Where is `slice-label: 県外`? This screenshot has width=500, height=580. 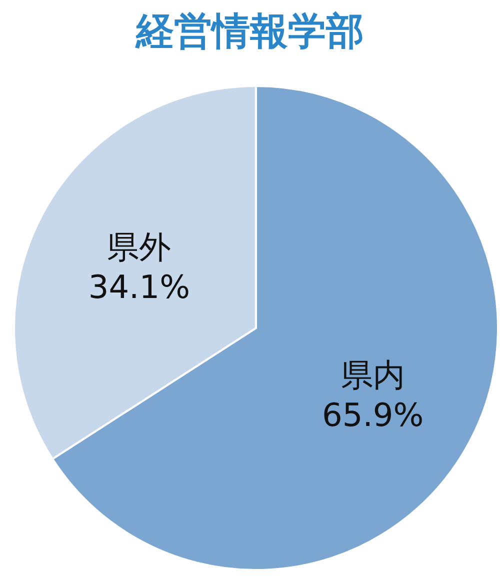
slice-label: 県外 is located at coordinates (139, 247).